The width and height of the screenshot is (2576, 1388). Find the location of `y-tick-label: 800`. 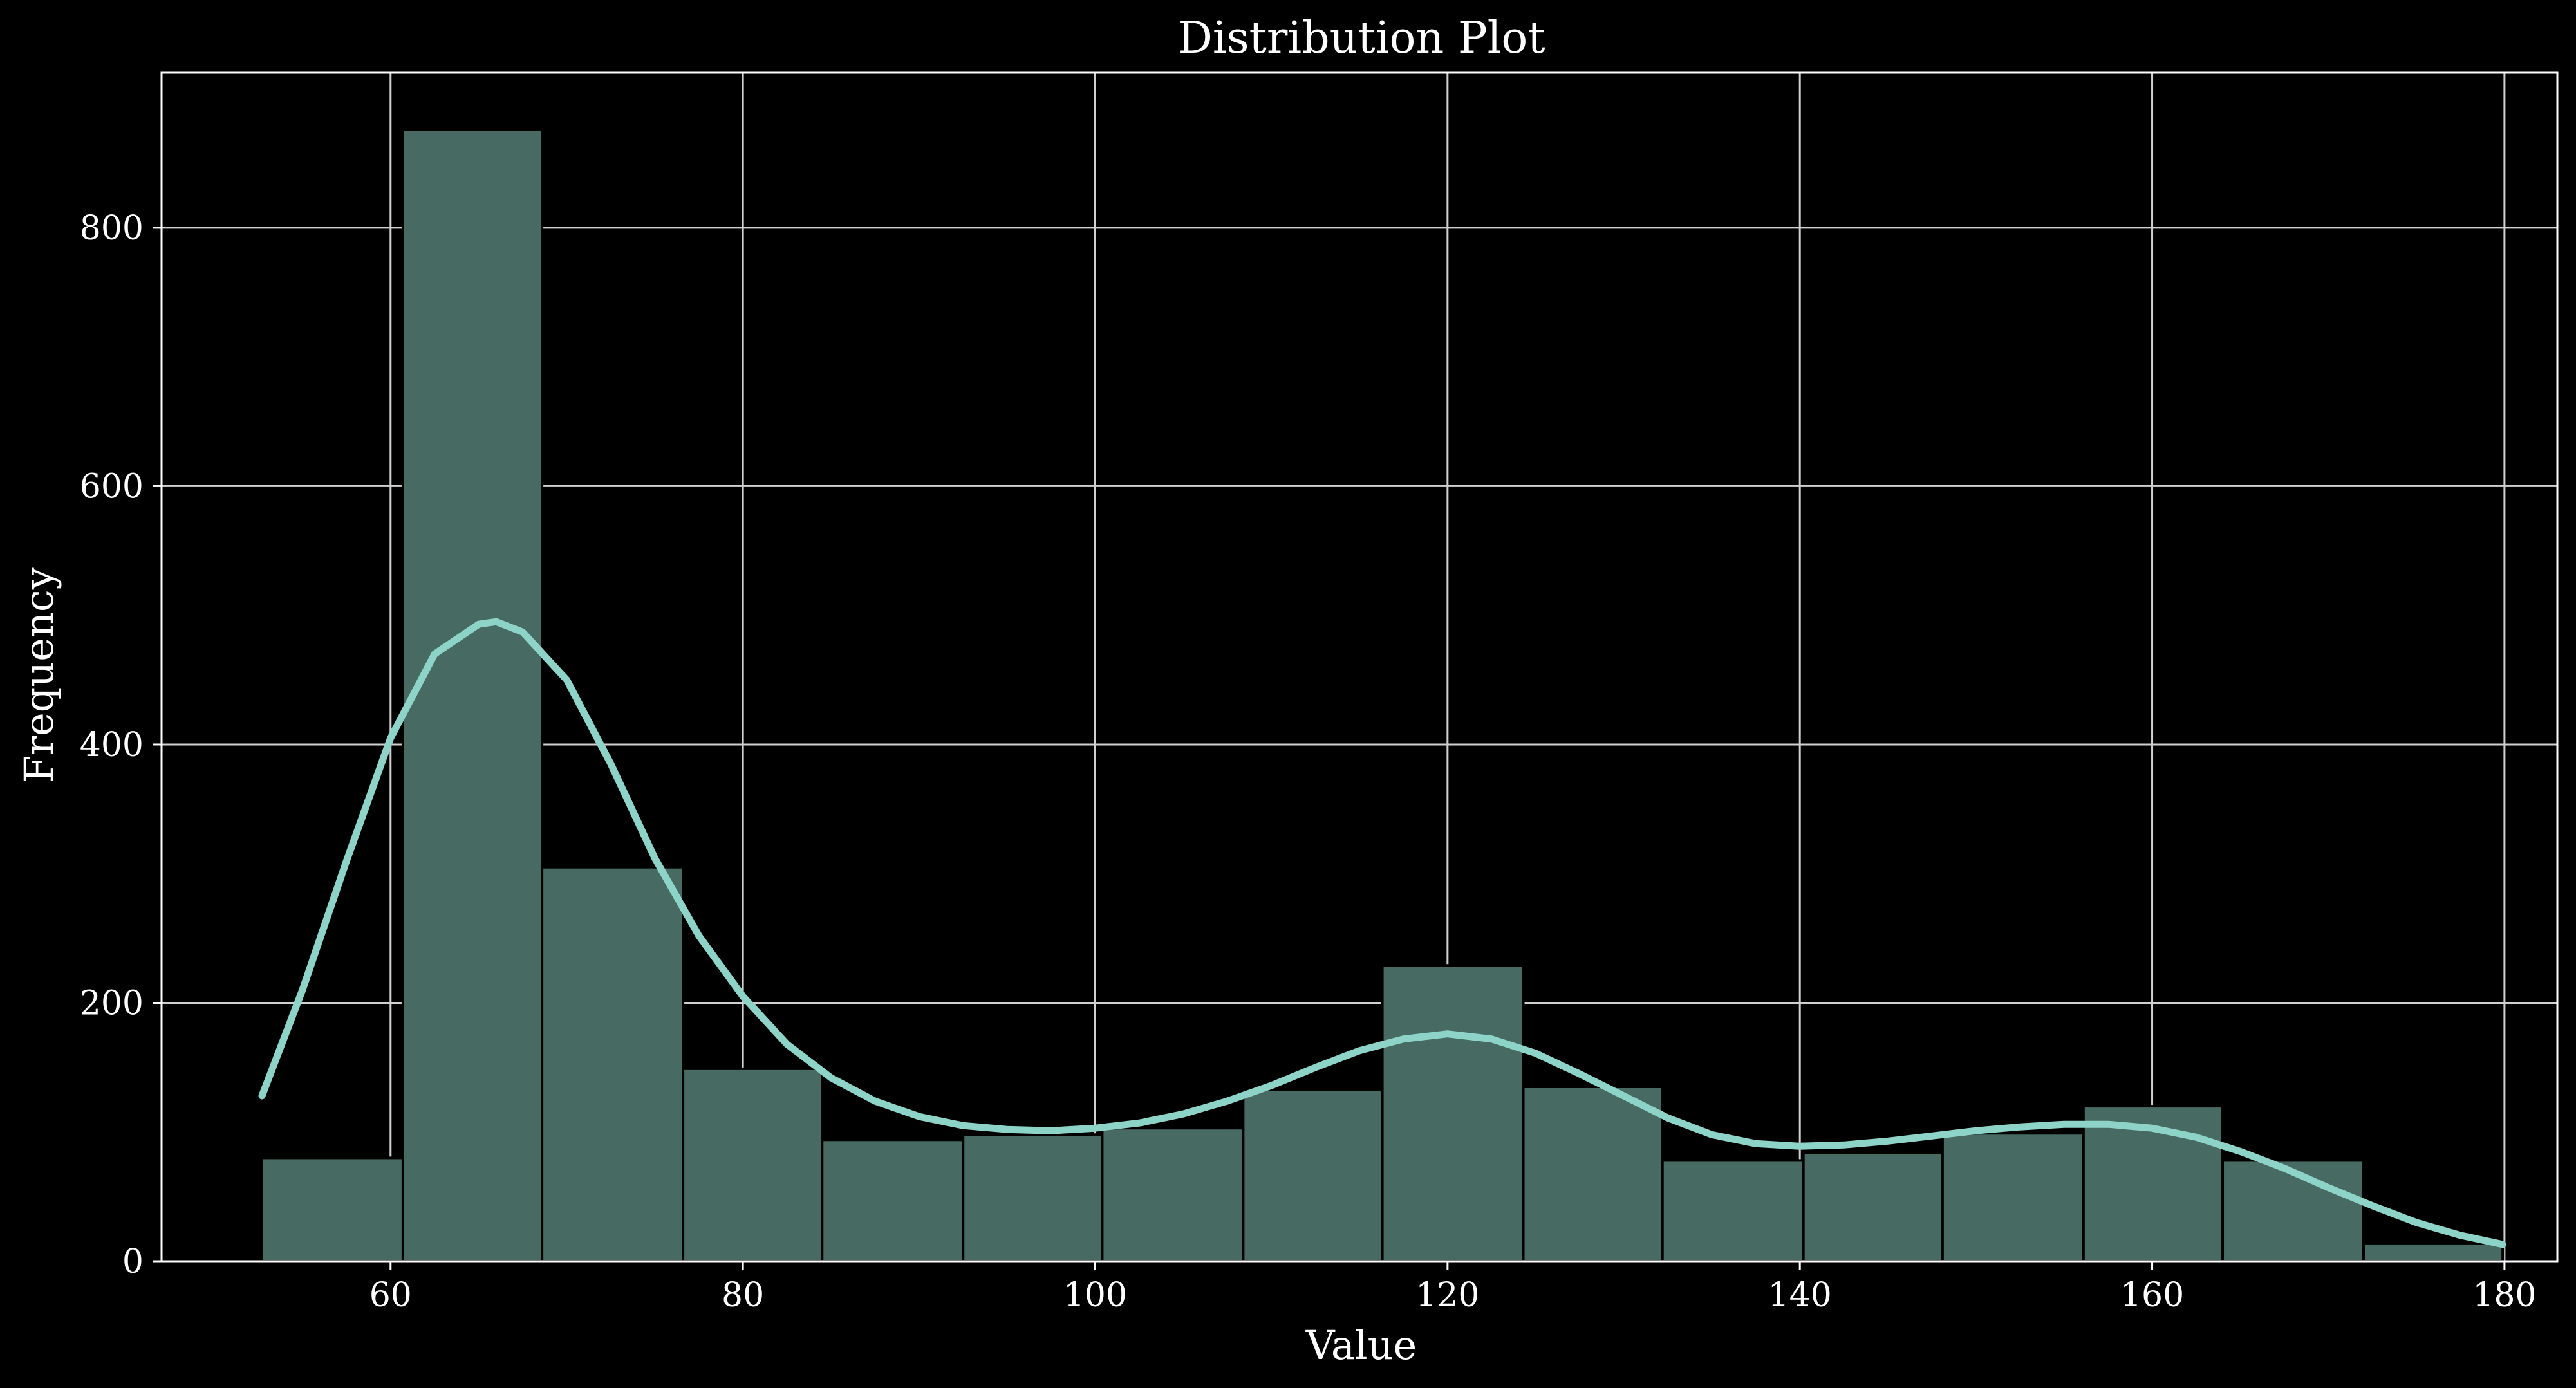

y-tick-label: 800 is located at coordinates (112, 228).